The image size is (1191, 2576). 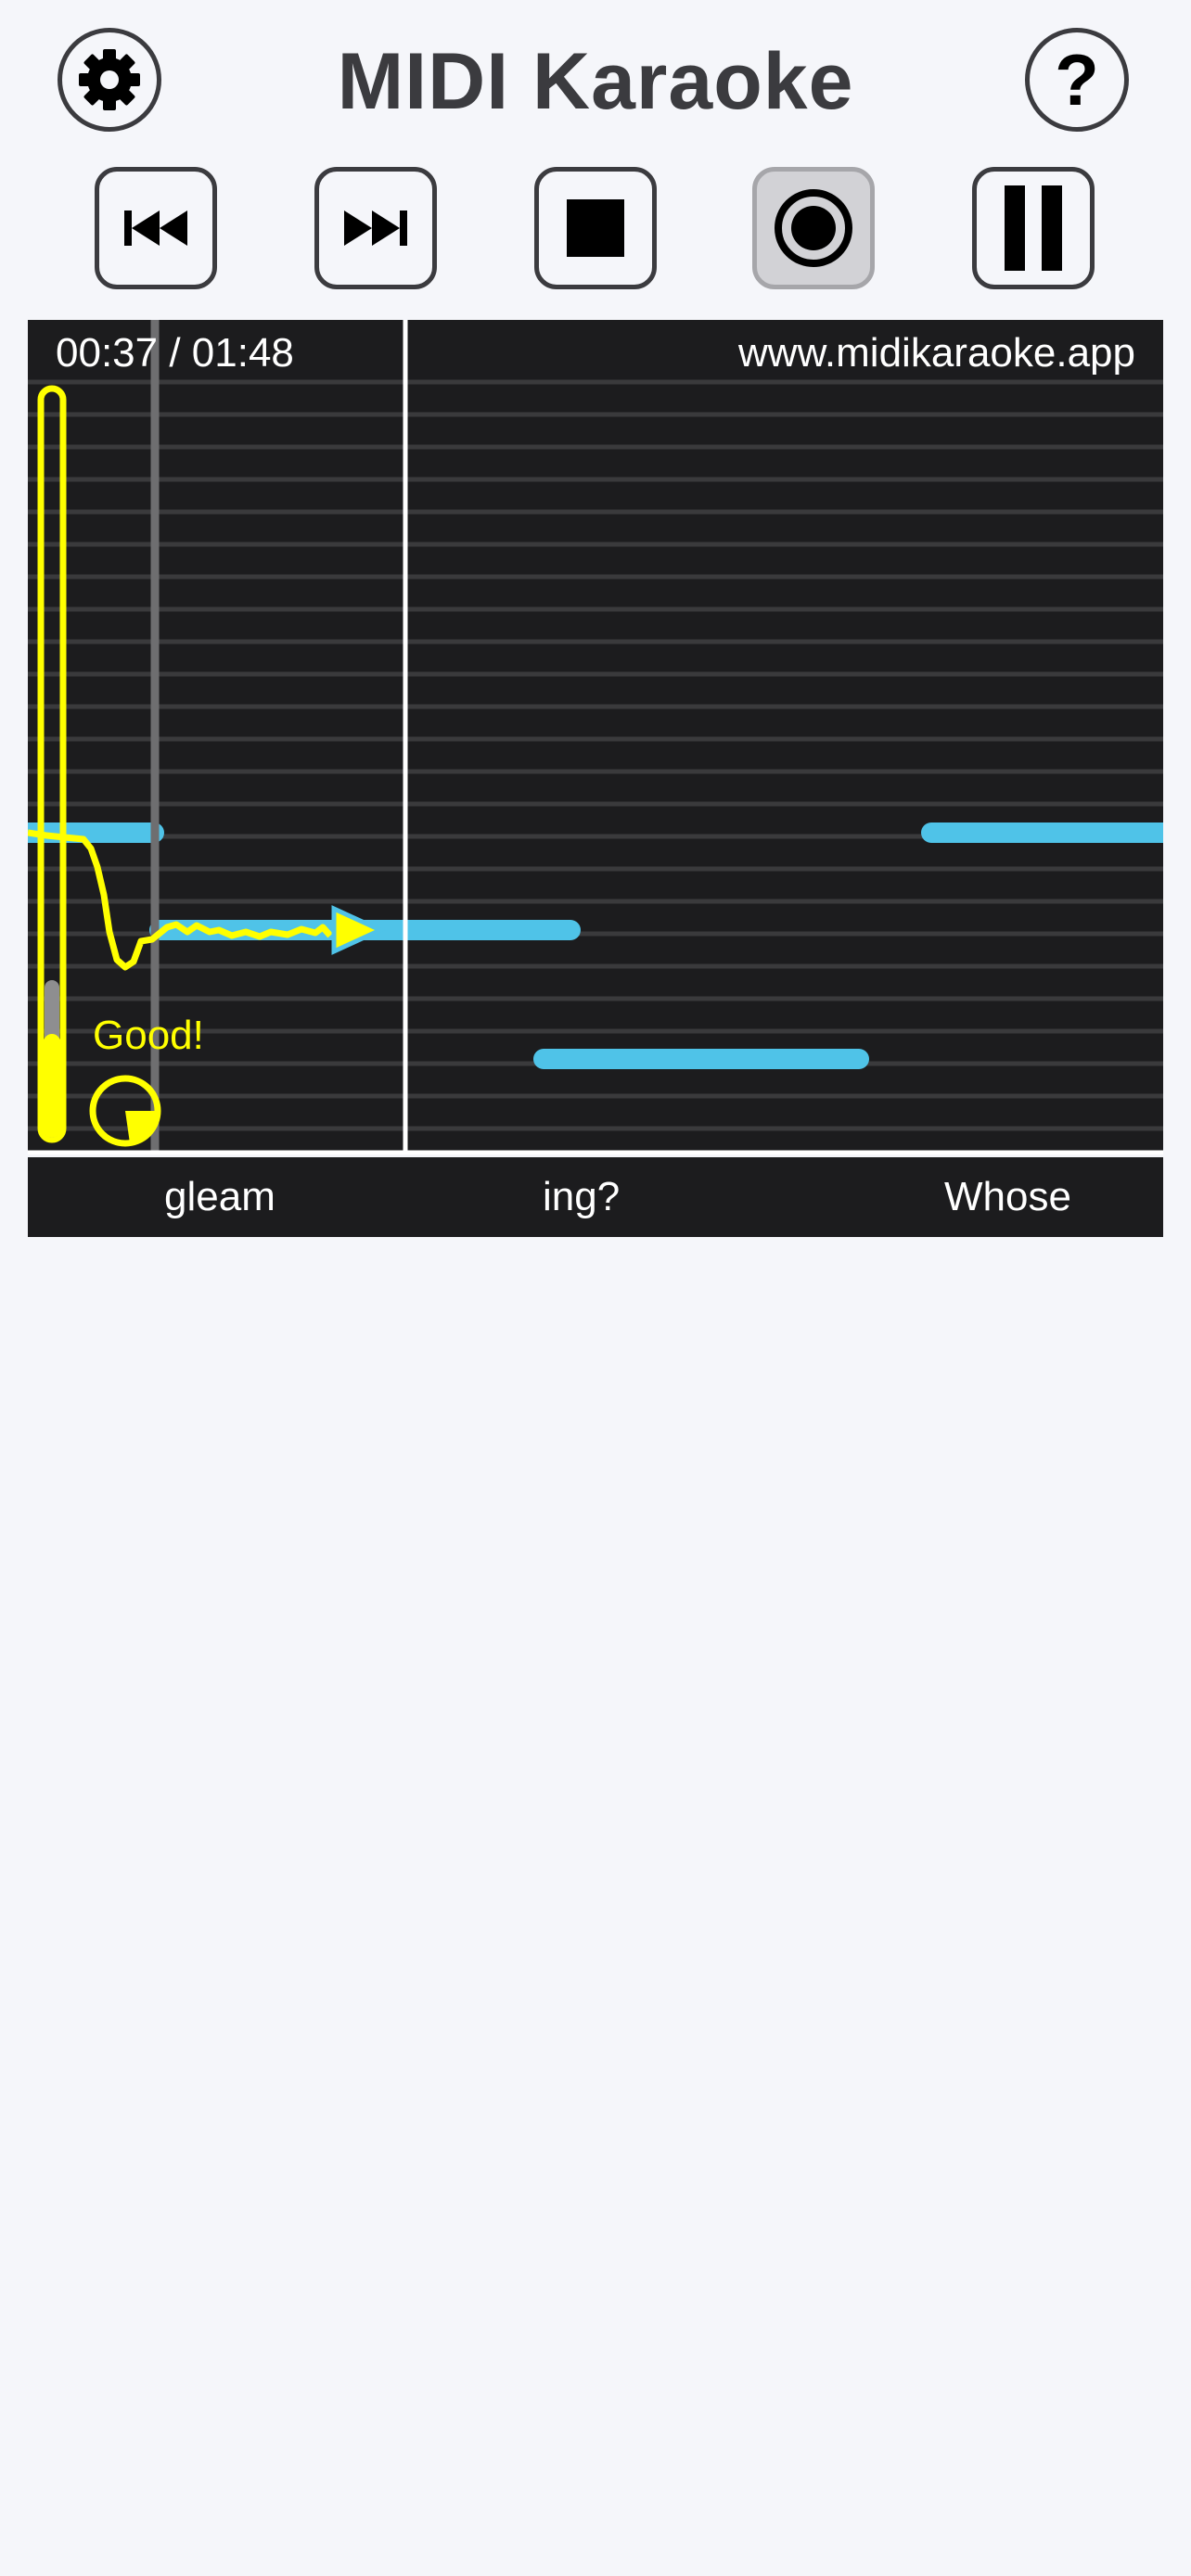 I want to click on skip-back-button, so click(x=156, y=228).